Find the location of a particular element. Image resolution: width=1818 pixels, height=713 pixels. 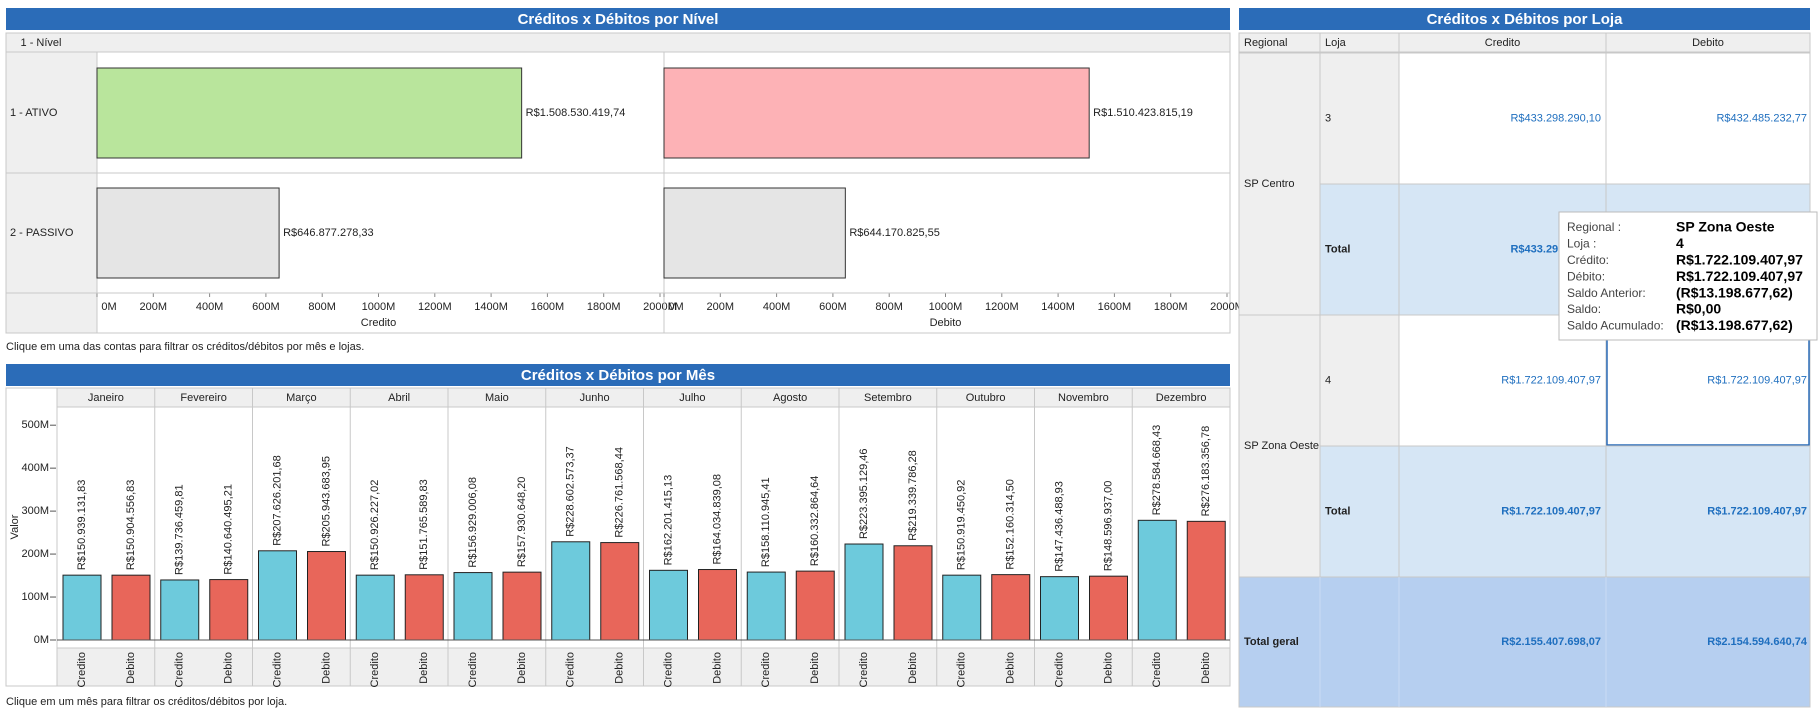

tooltip-label: Saldo Acumulado: is located at coordinates (1615, 326).